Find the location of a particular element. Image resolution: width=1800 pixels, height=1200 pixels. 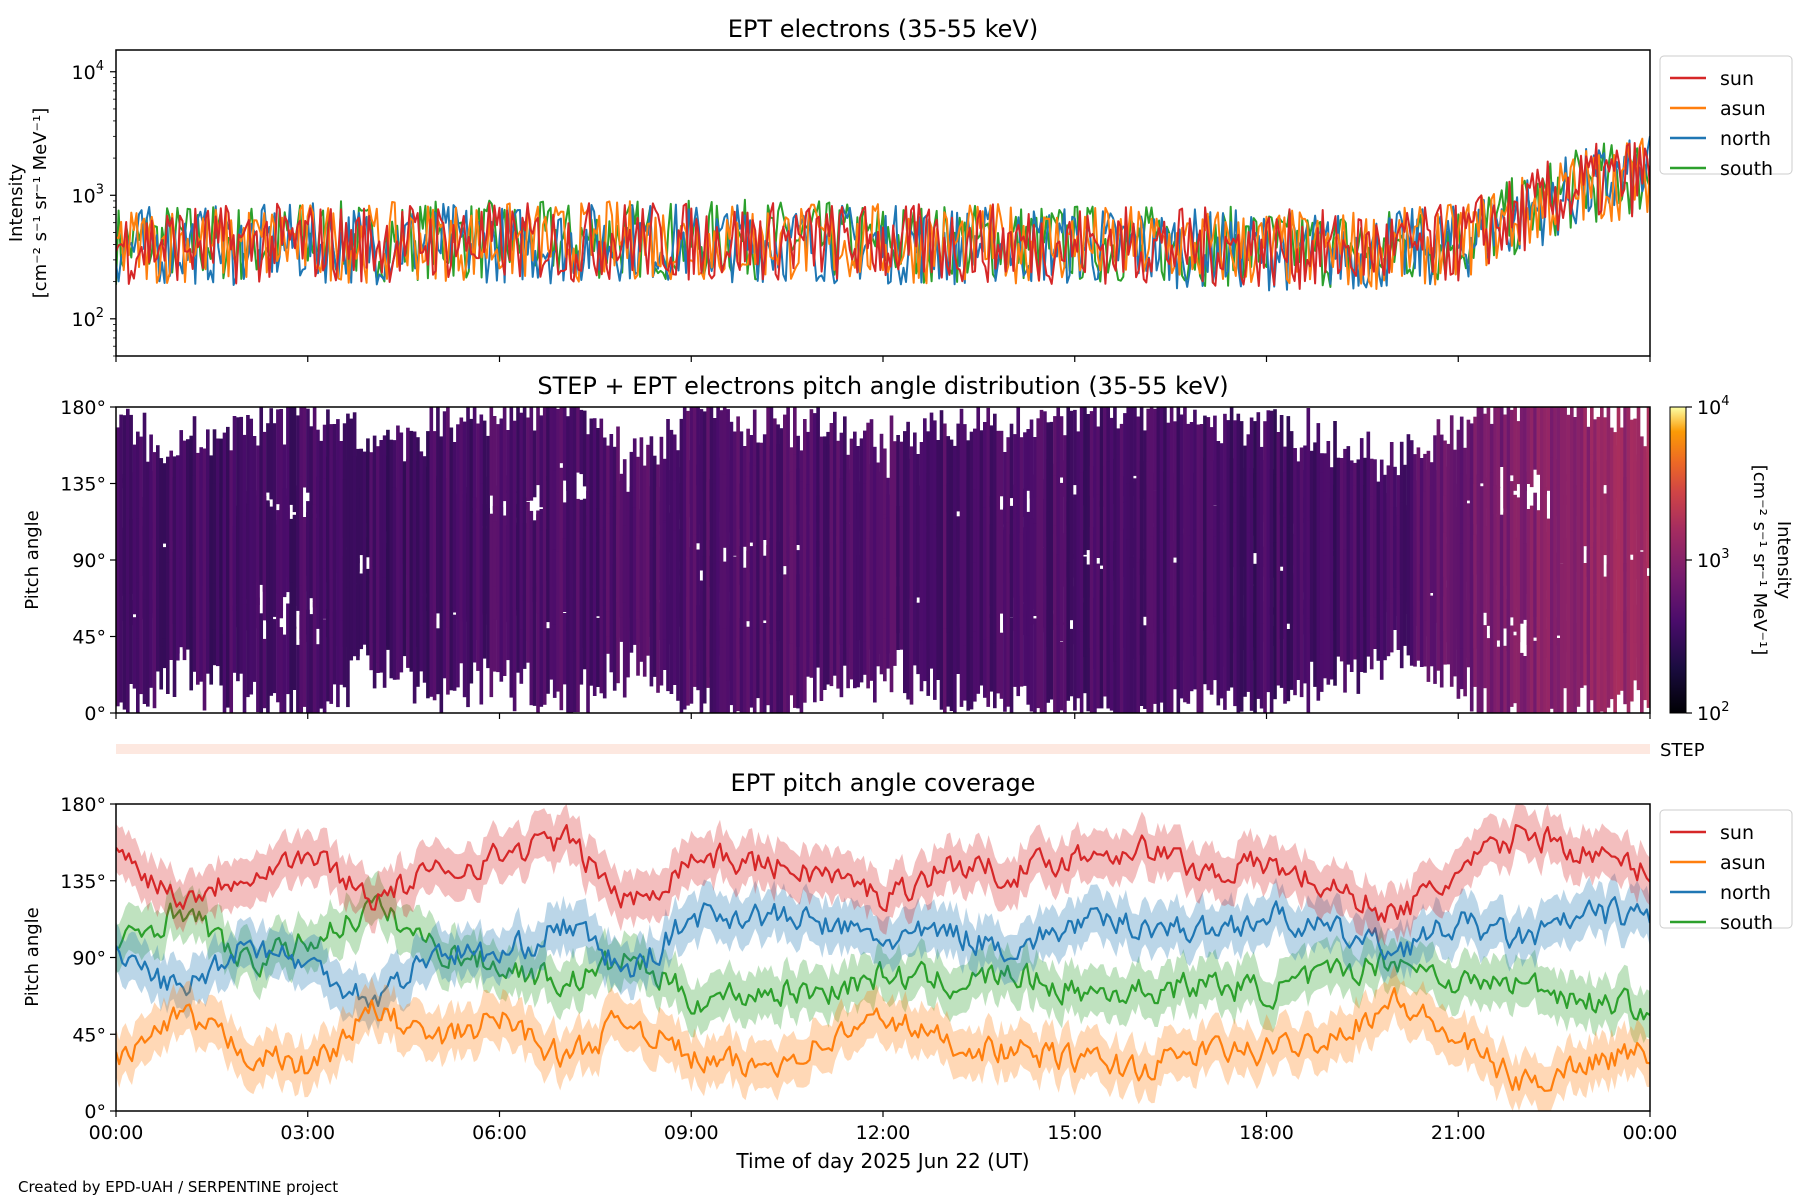

y-tick-label: 45° is located at coordinates (89, 638).